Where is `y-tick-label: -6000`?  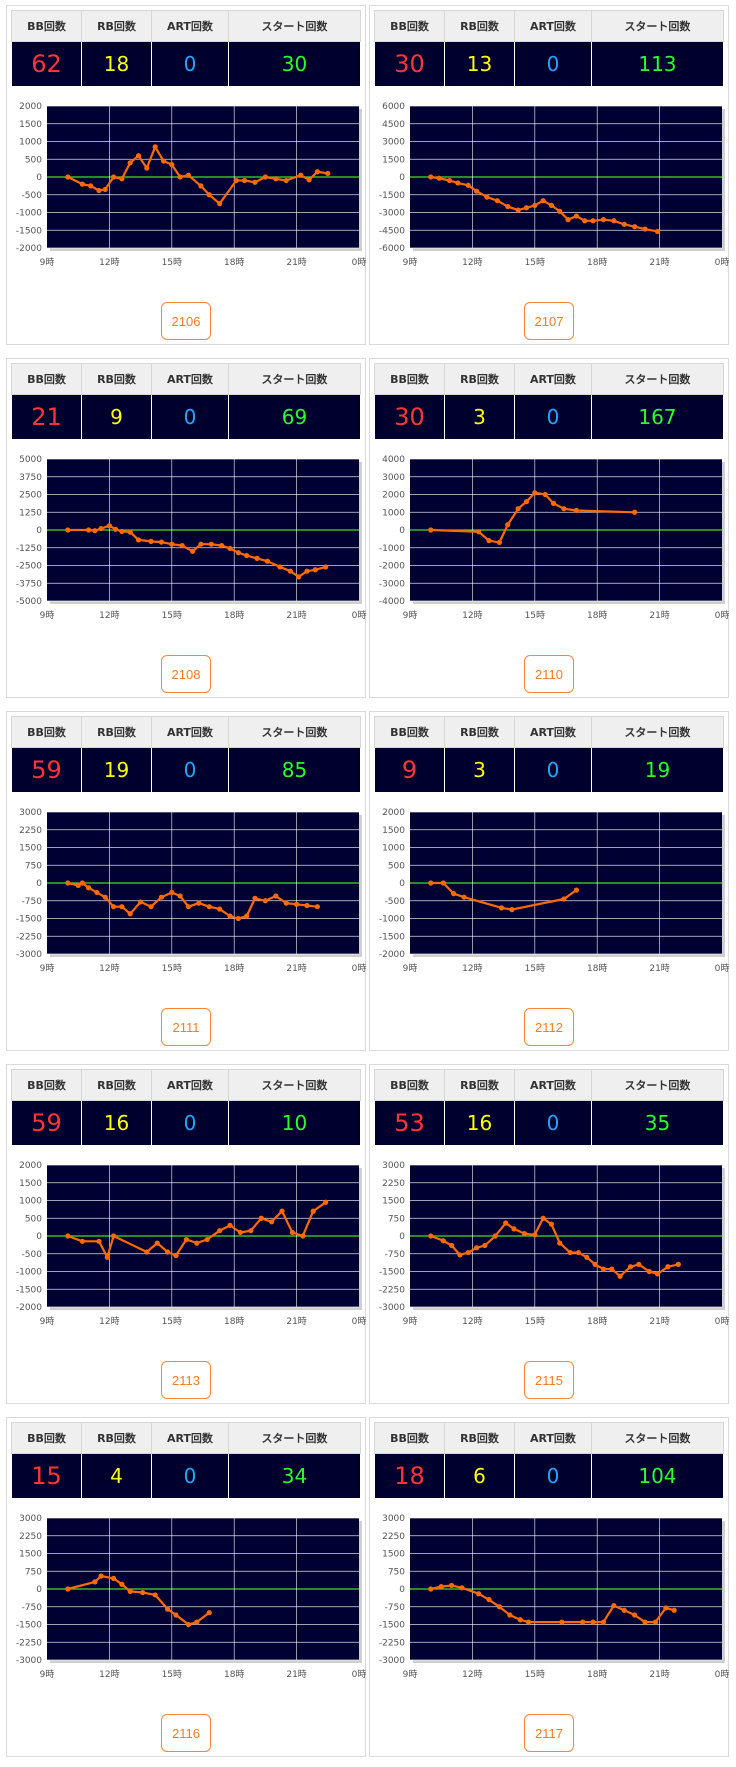
y-tick-label: -6000 is located at coordinates (392, 249).